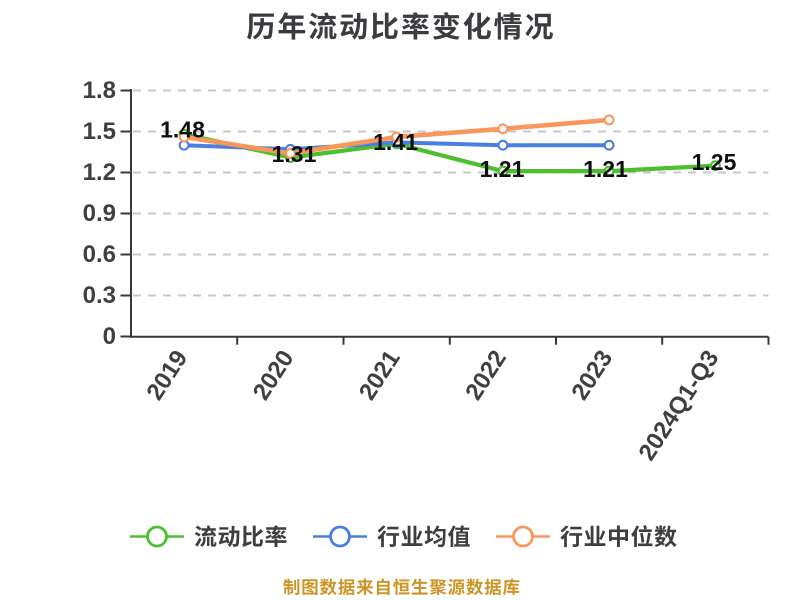 The height and width of the screenshot is (600, 800). What do you see at coordinates (182, 130) in the screenshot?
I see `svg-text: 1.48` at bounding box center [182, 130].